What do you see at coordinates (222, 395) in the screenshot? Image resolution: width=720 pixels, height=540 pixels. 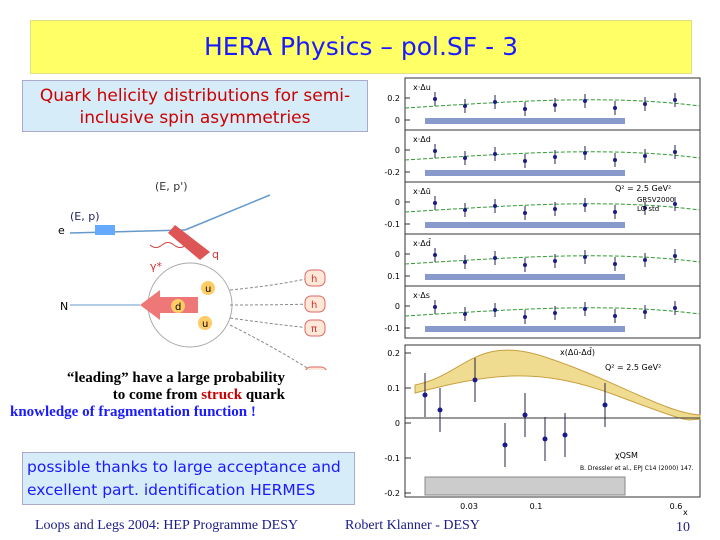 I see `emphasis: struck` at bounding box center [222, 395].